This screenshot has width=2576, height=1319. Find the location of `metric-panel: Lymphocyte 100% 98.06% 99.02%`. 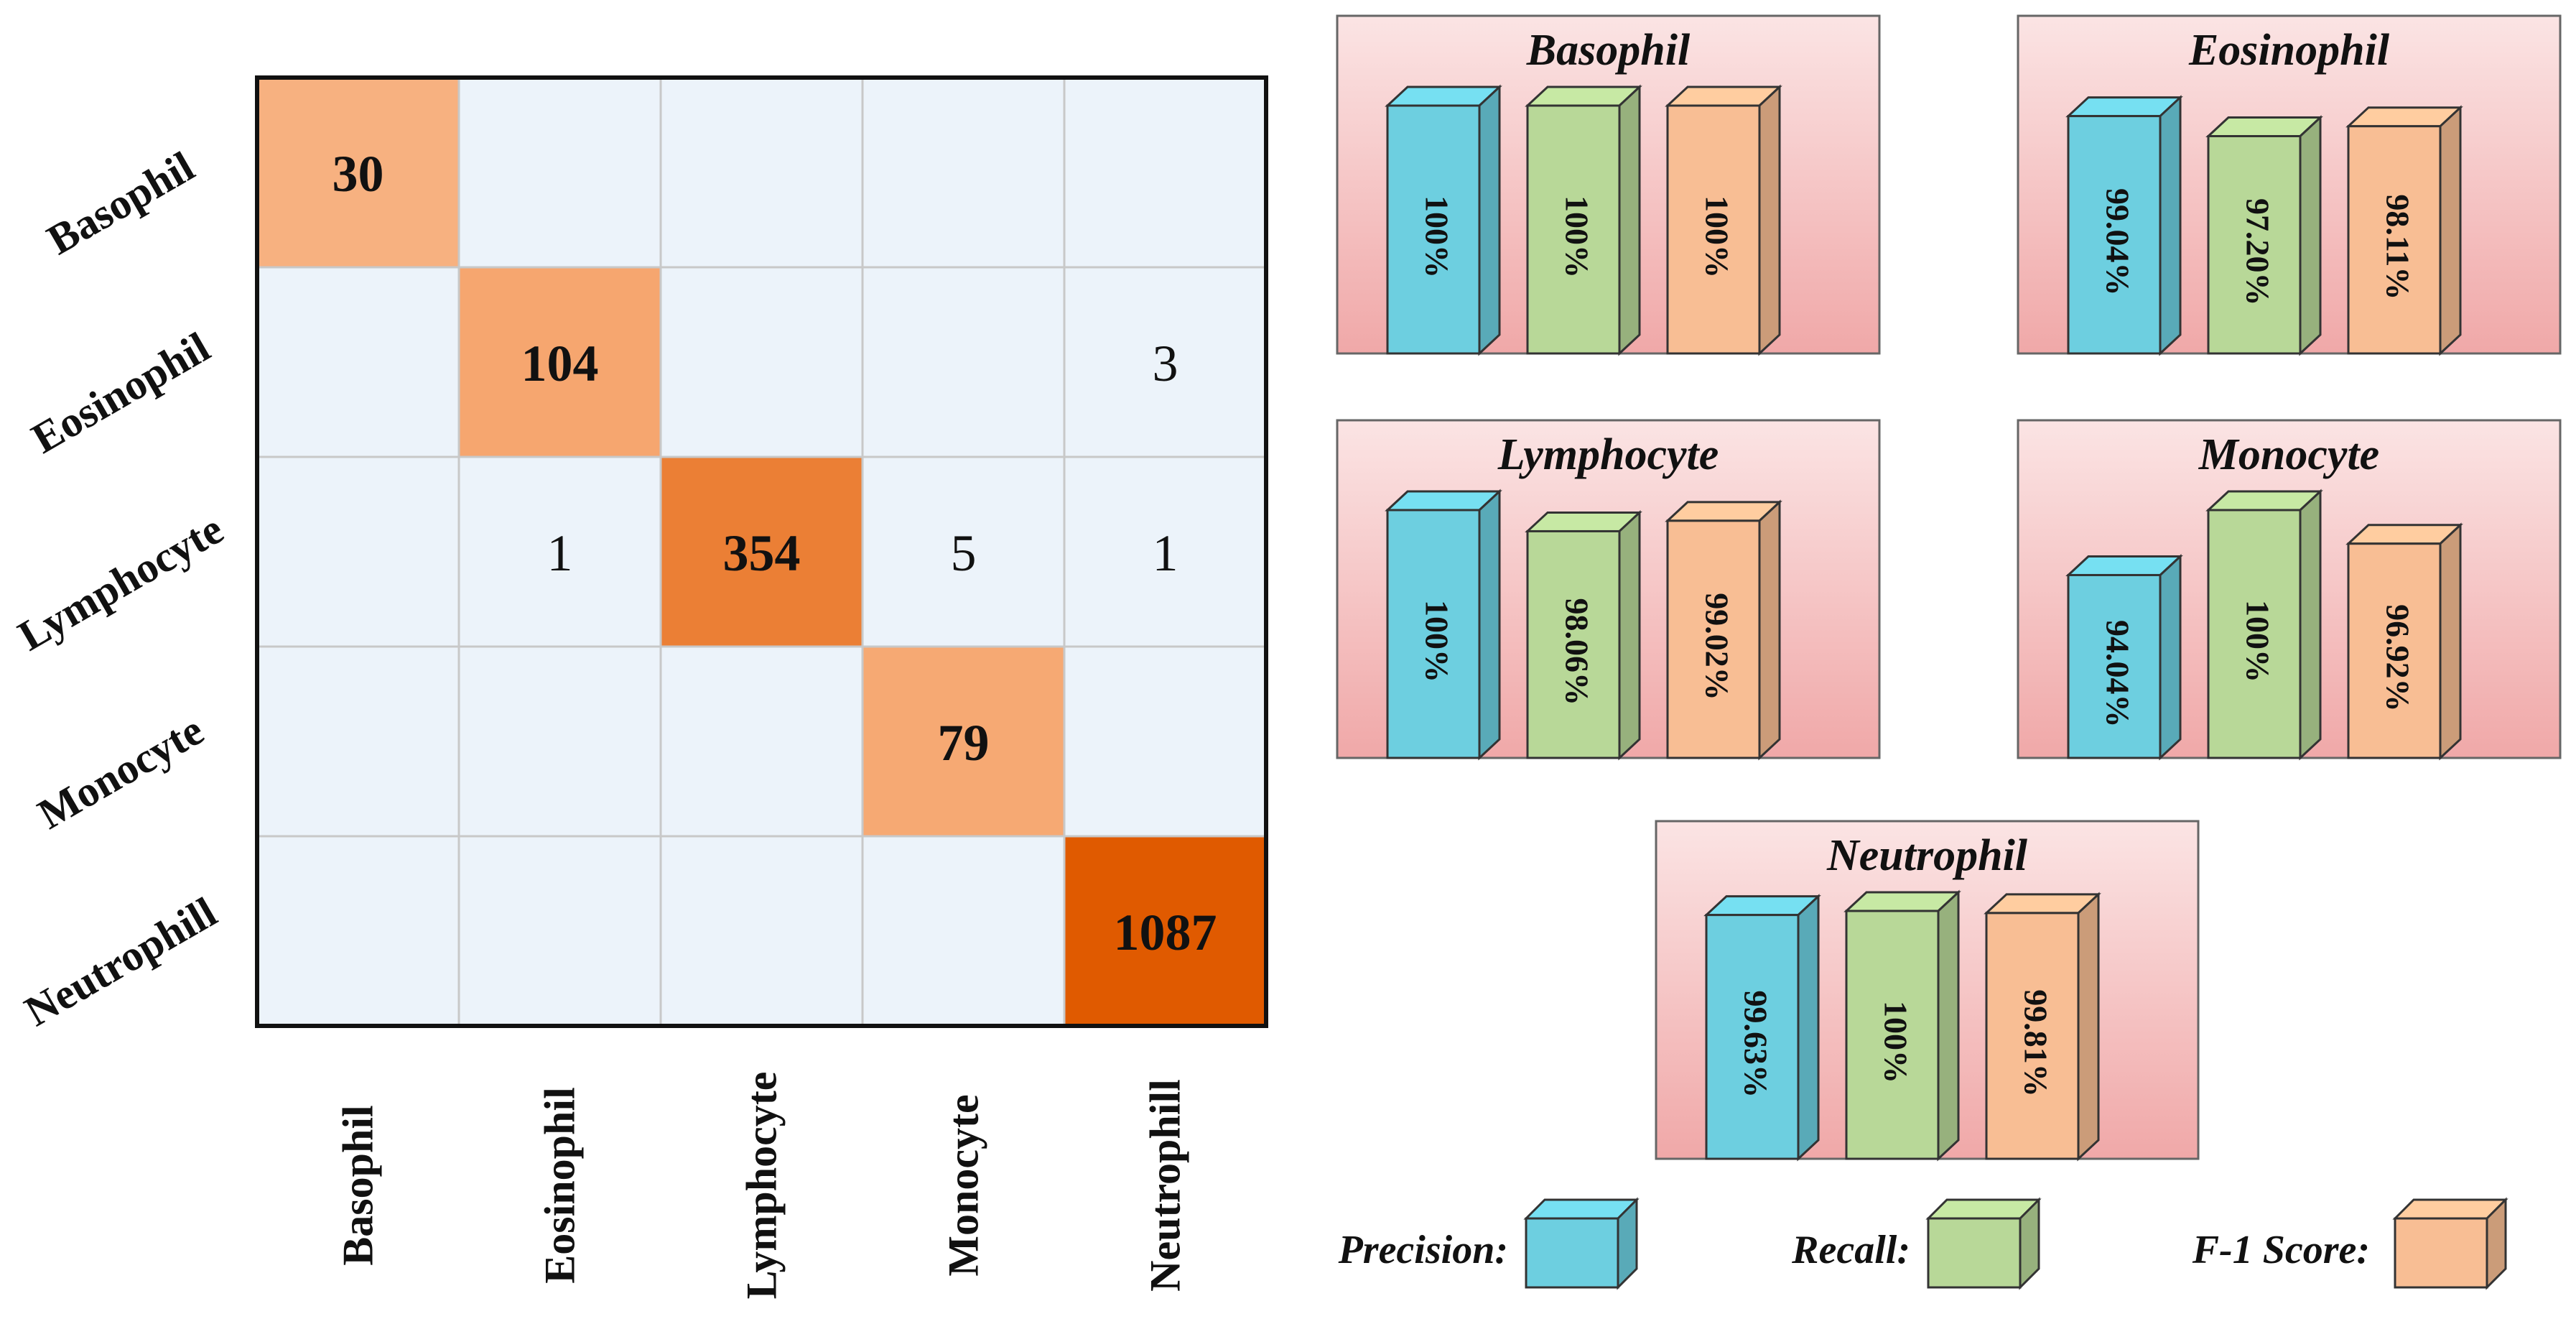

metric-panel: Lymphocyte 100% 98.06% 99.02% is located at coordinates (1608, 590).